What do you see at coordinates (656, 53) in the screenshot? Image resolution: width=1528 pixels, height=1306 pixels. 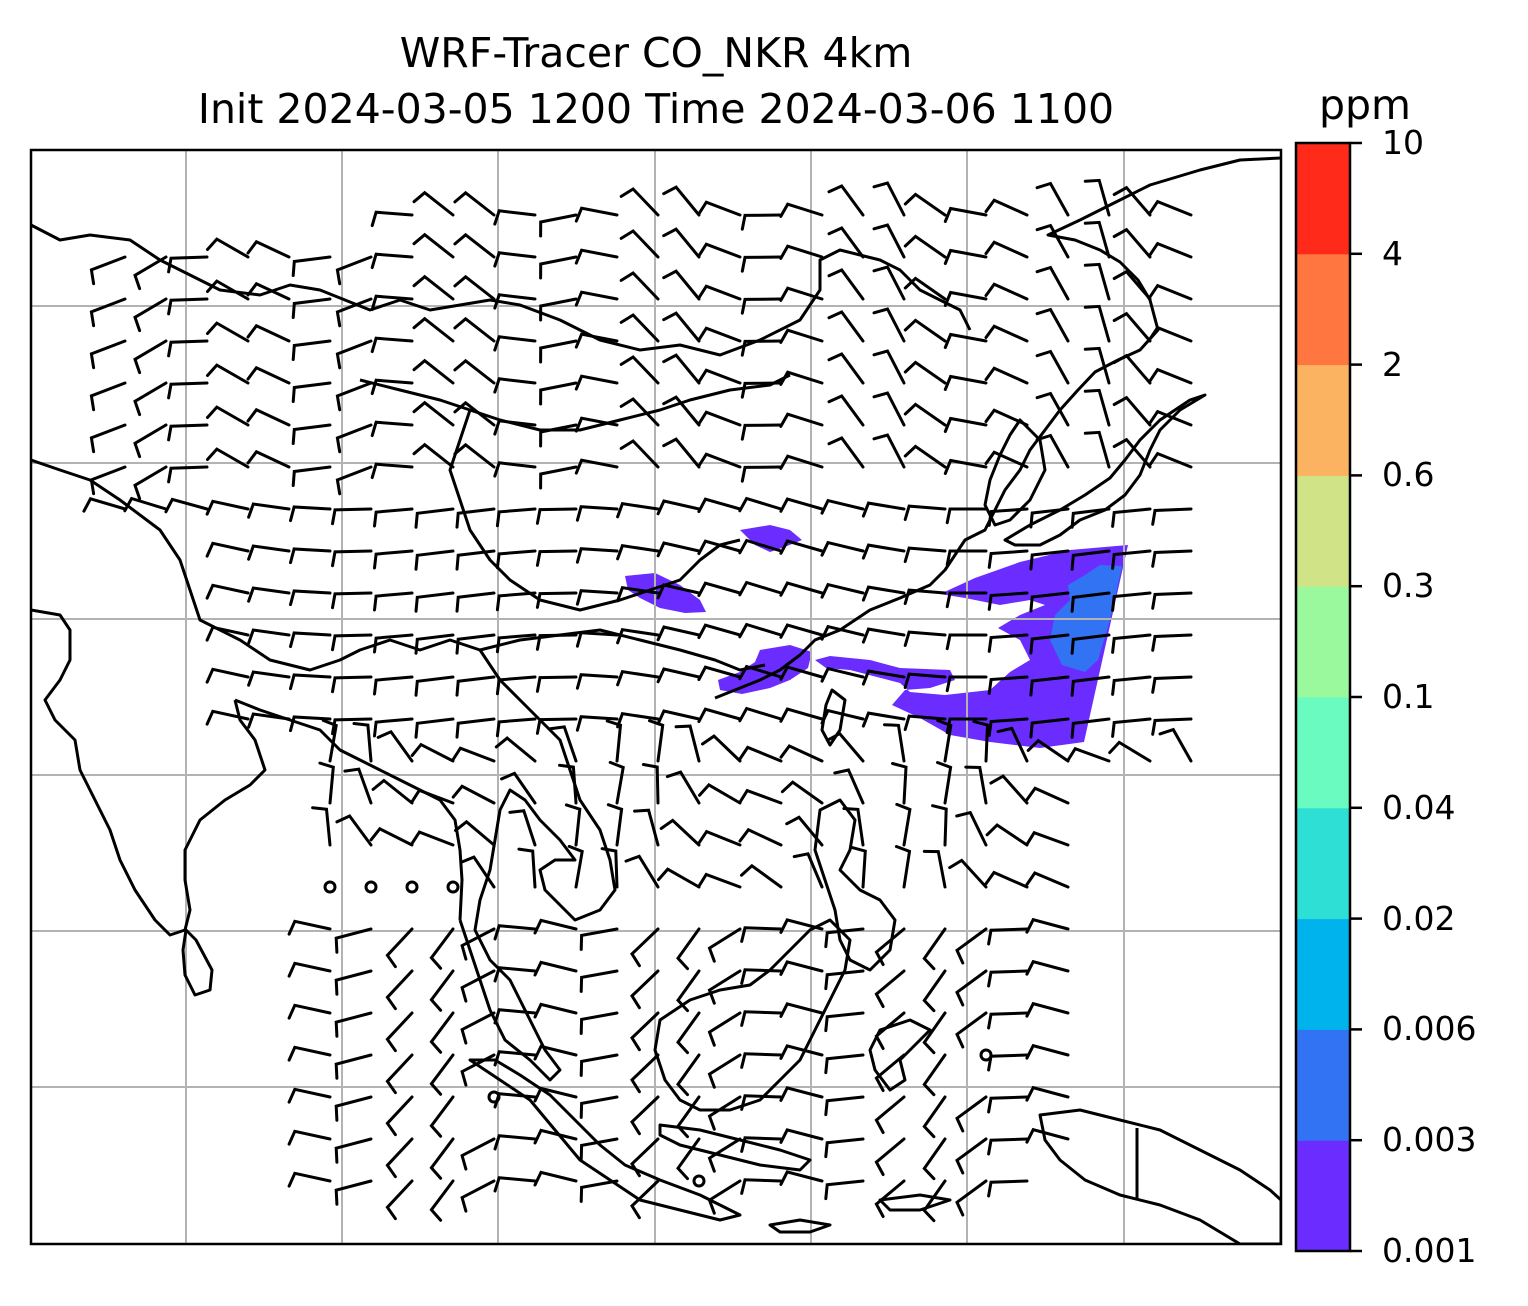 I see `map-title-line1: WRF-Tracer CO_NKR 4km` at bounding box center [656, 53].